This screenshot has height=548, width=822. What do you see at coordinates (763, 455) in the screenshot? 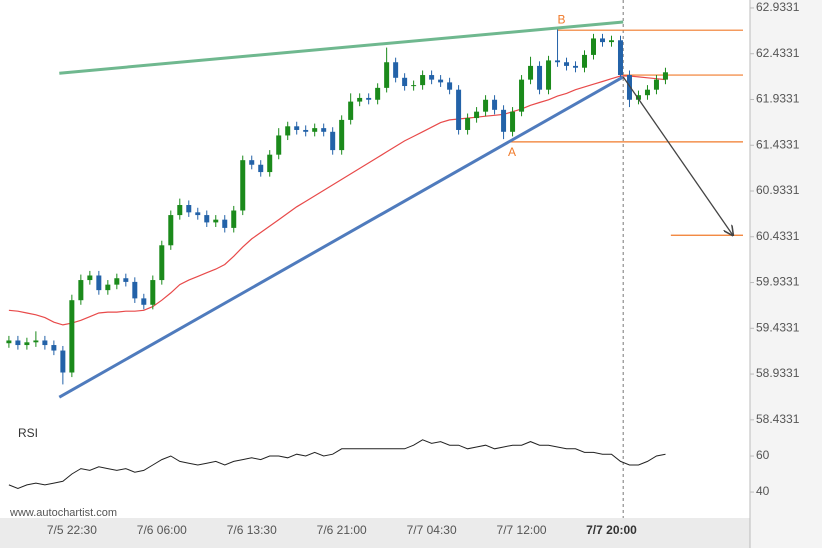
I see `rsi-tick-label: 60` at bounding box center [763, 455].